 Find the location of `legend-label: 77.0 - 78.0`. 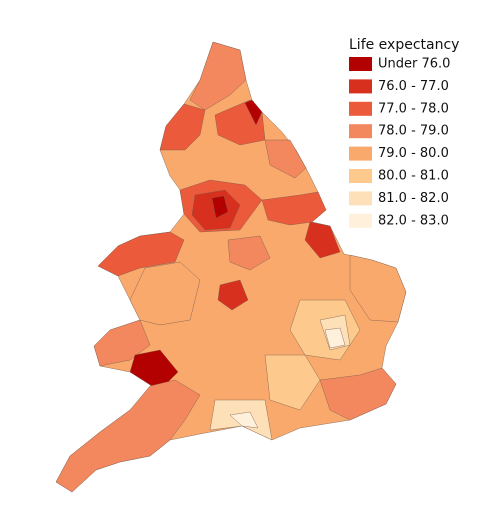

legend-label: 77.0 - 78.0 is located at coordinates (413, 108).